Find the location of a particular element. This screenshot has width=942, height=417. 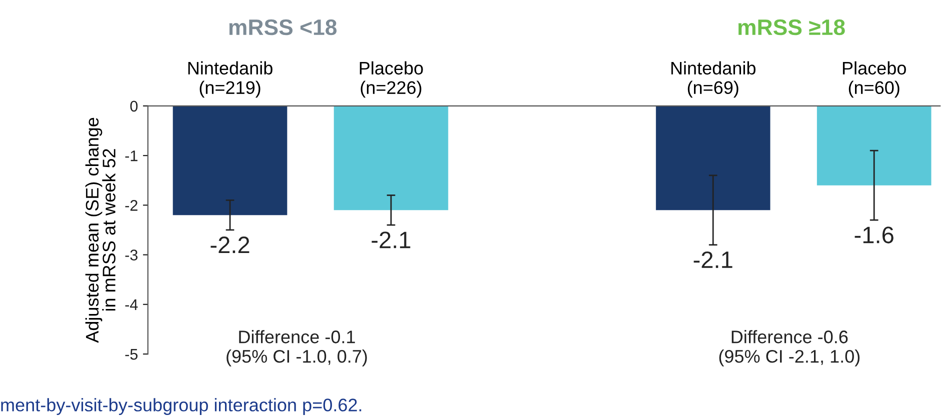

y-axis-title: Adjusted mean (SE) change in mRSS at week 52 is located at coordinates (100, 230).